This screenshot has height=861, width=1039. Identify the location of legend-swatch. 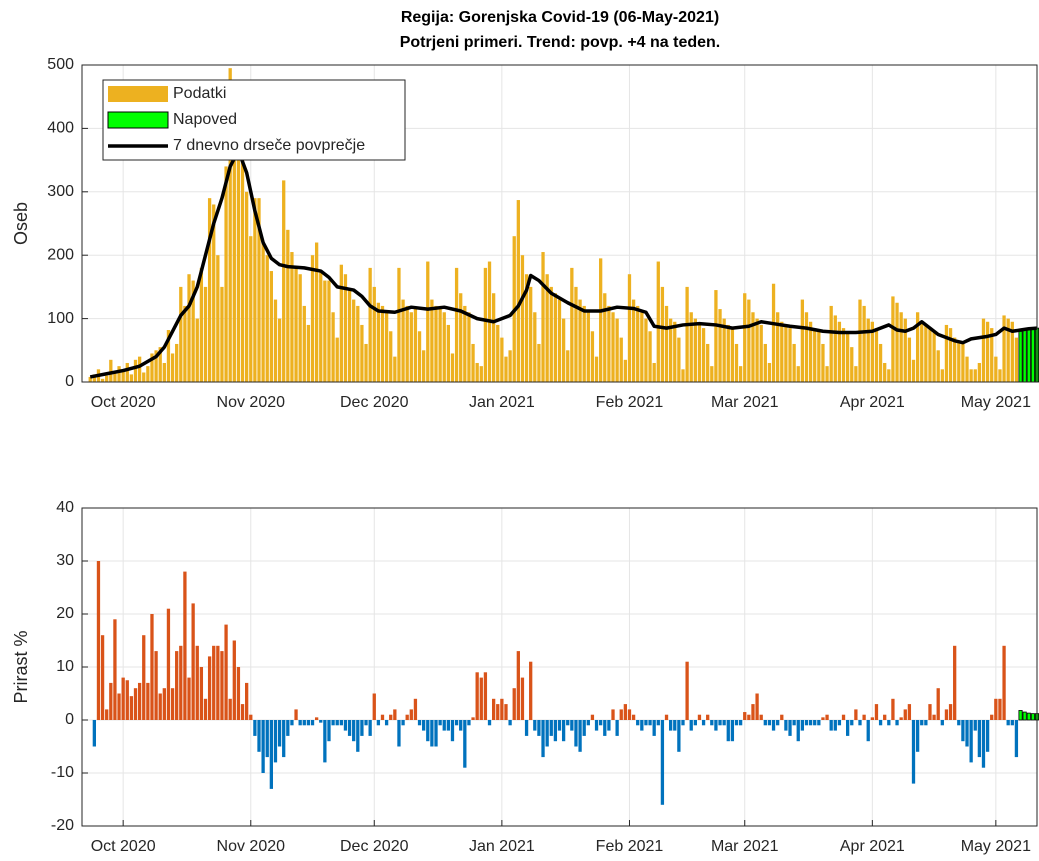
(138, 120).